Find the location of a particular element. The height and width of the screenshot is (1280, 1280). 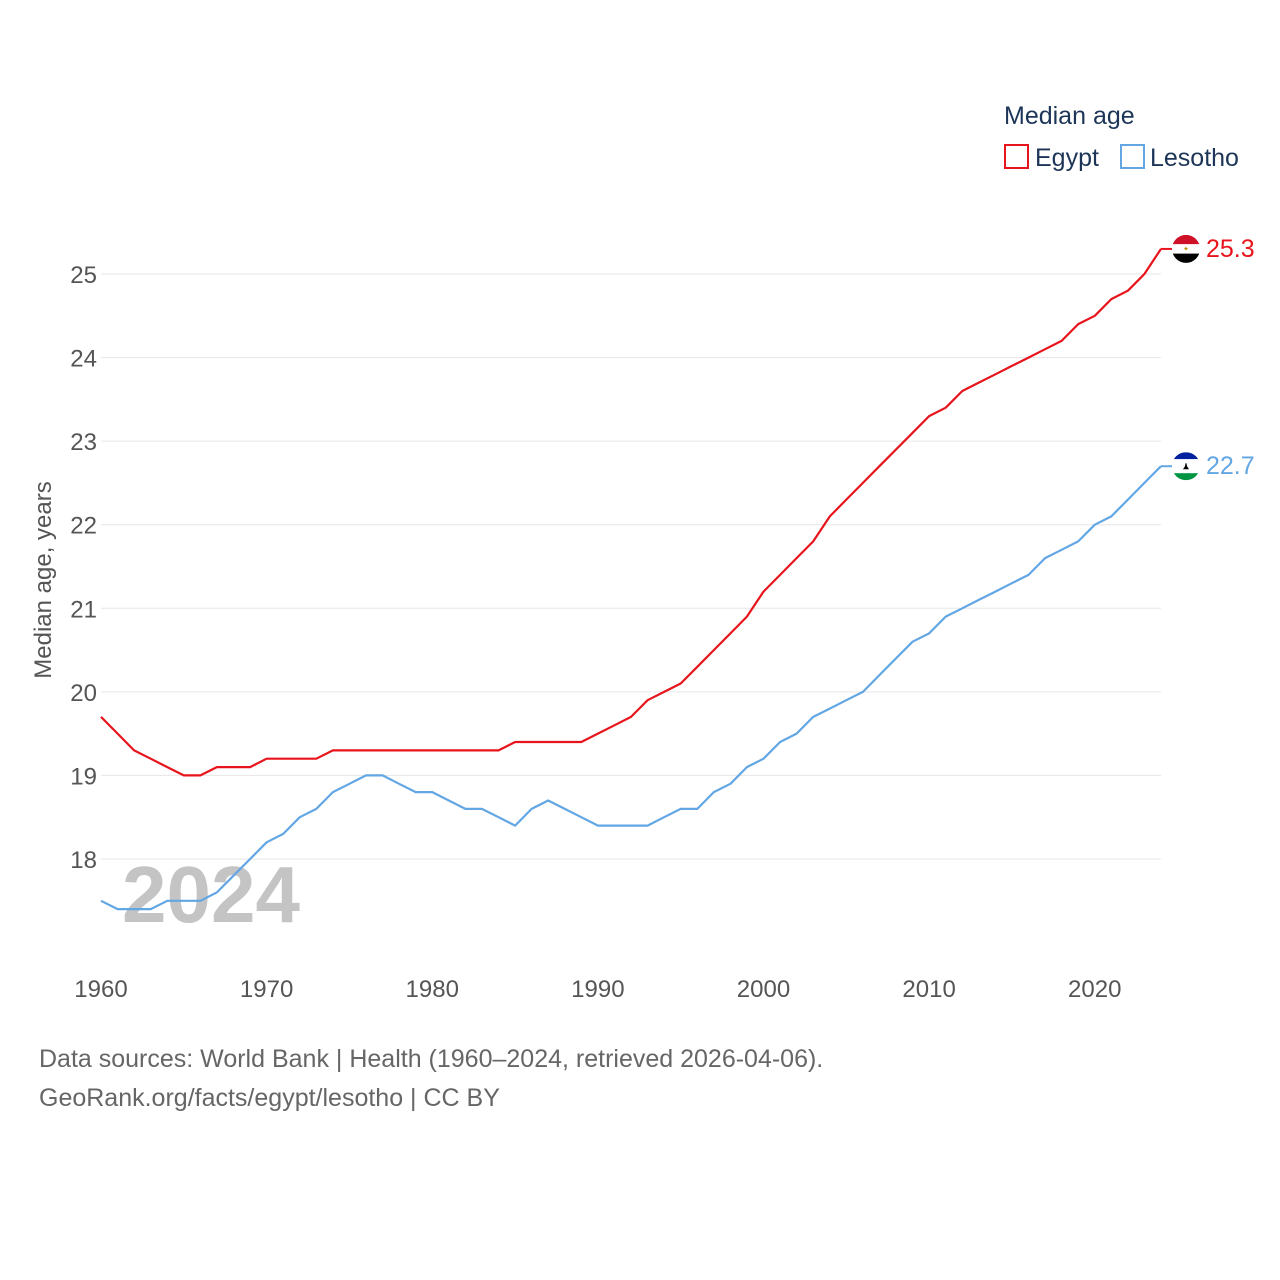

end-marker-egypt: 25.3 is located at coordinates (1213, 248).